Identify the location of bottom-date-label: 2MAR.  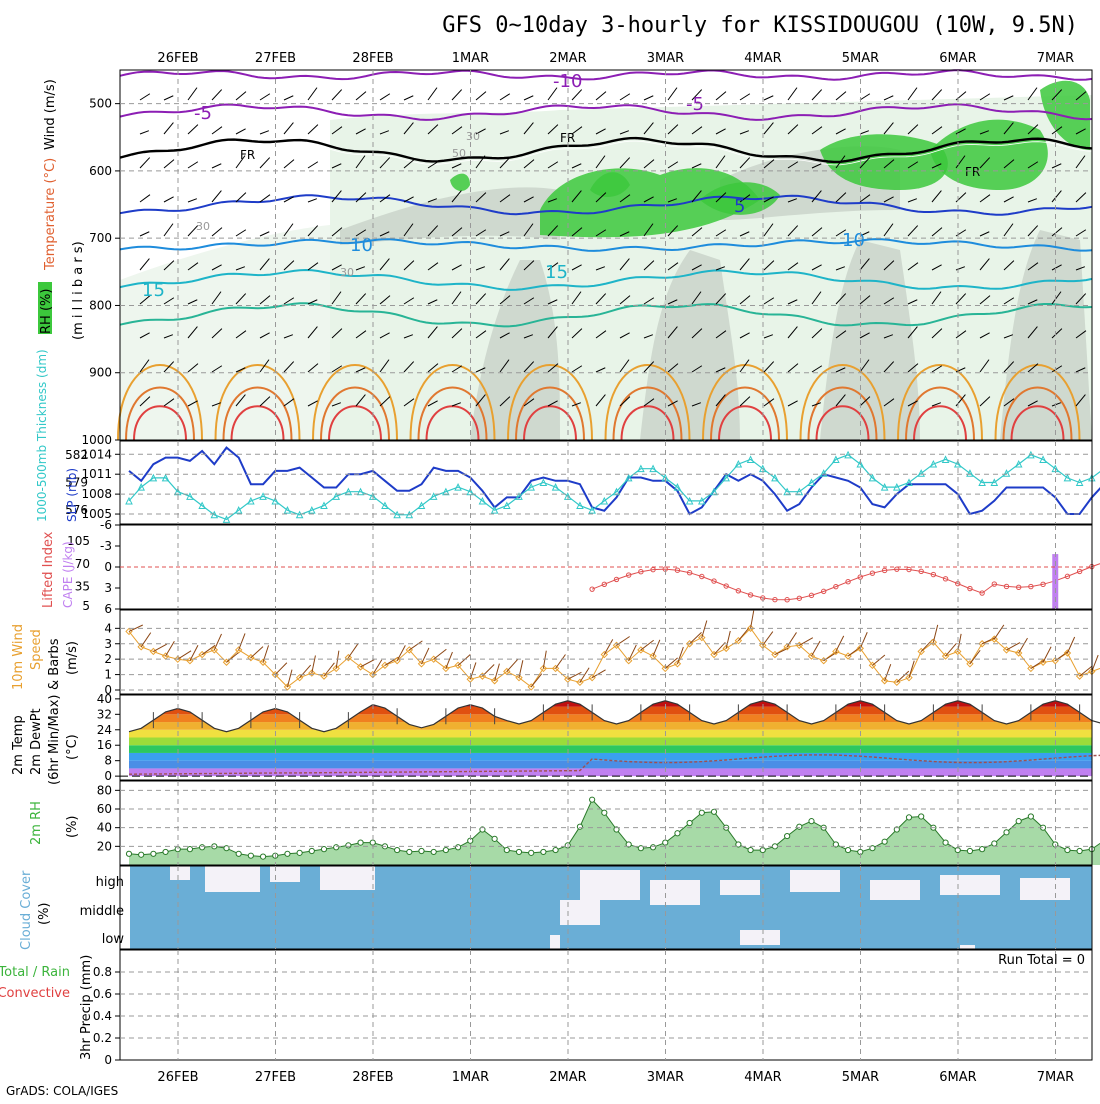
(567, 1077).